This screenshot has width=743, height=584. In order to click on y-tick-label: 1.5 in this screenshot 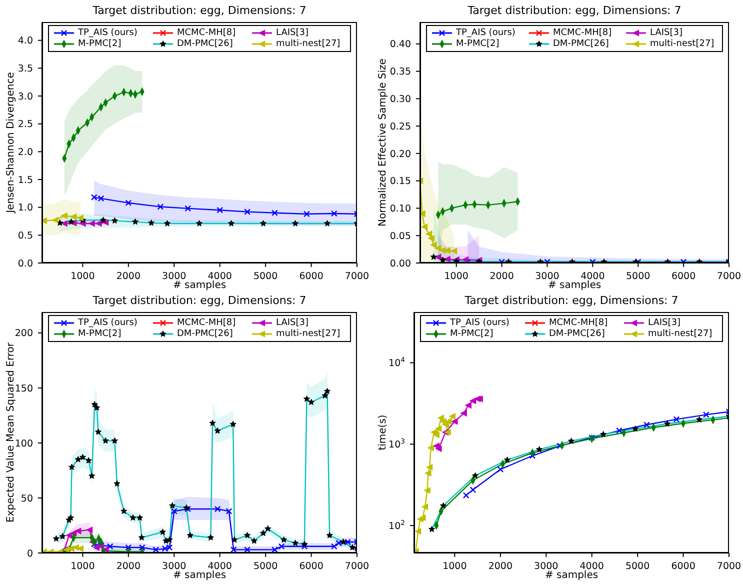, I will do `click(25, 180)`.